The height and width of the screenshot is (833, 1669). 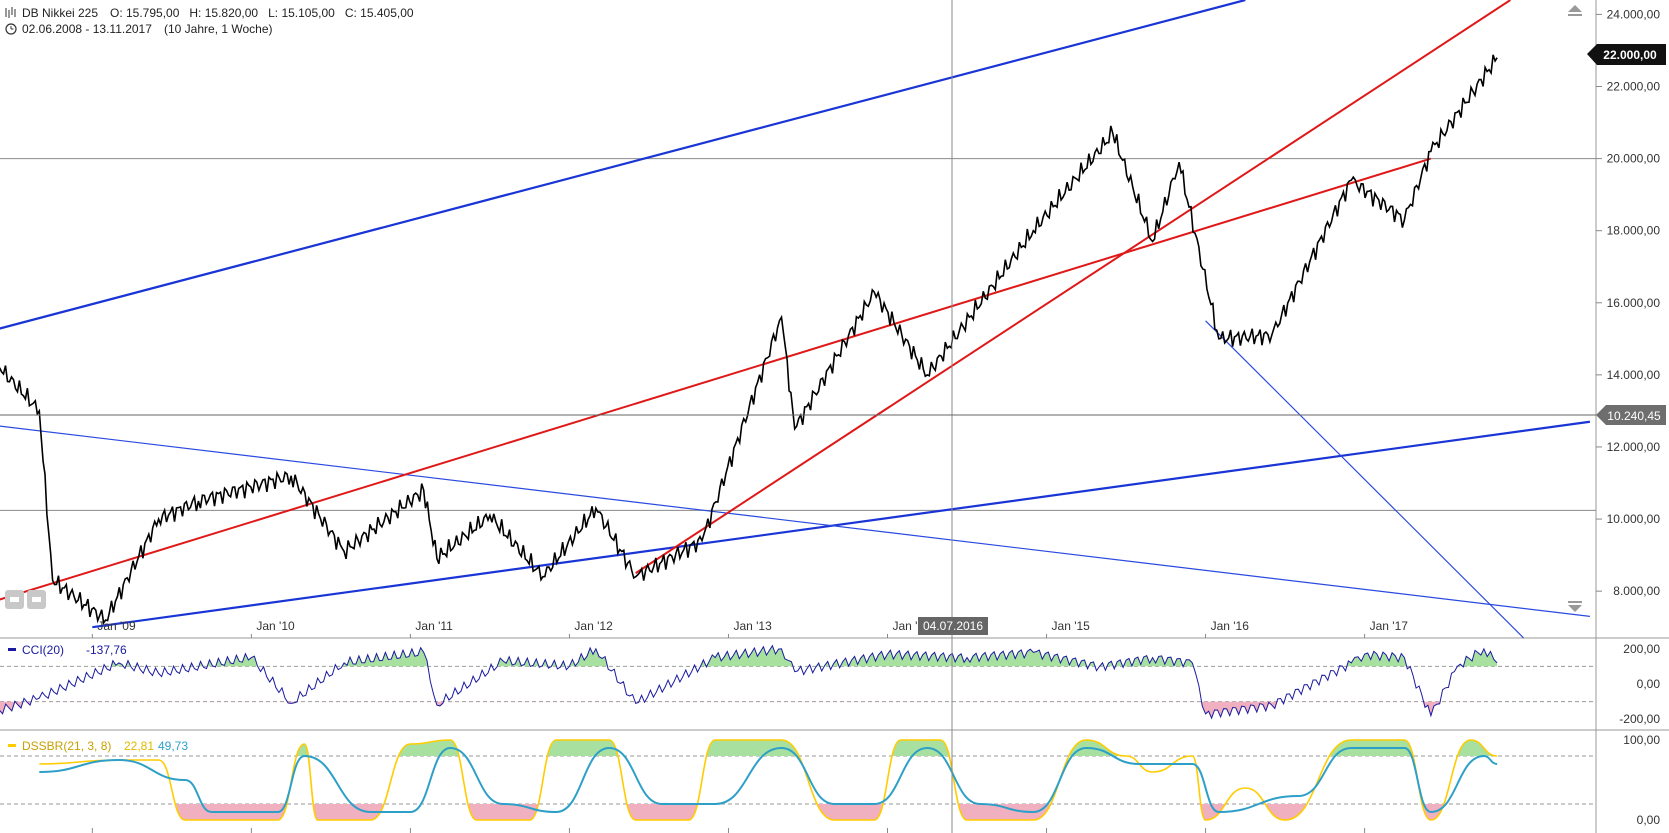 What do you see at coordinates (1630, 55) in the screenshot?
I see `last-price-label: 22.000,00` at bounding box center [1630, 55].